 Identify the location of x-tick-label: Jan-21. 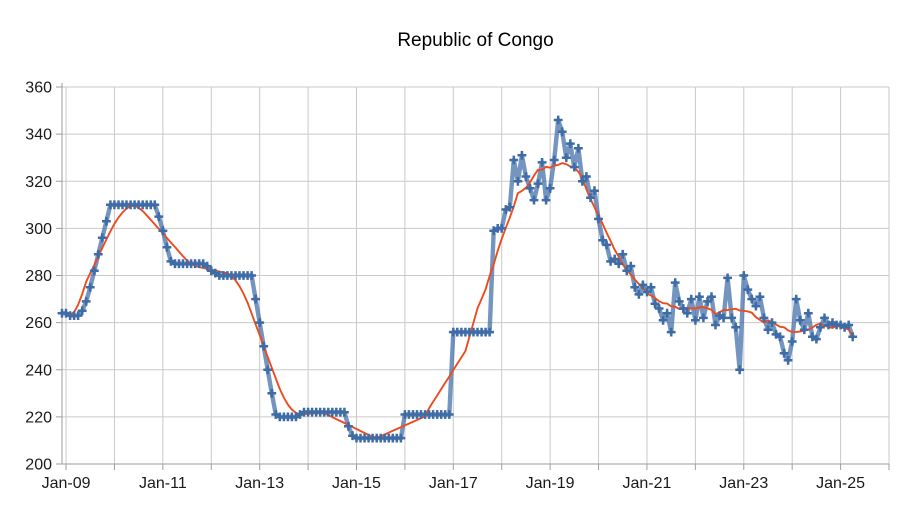
(646, 483).